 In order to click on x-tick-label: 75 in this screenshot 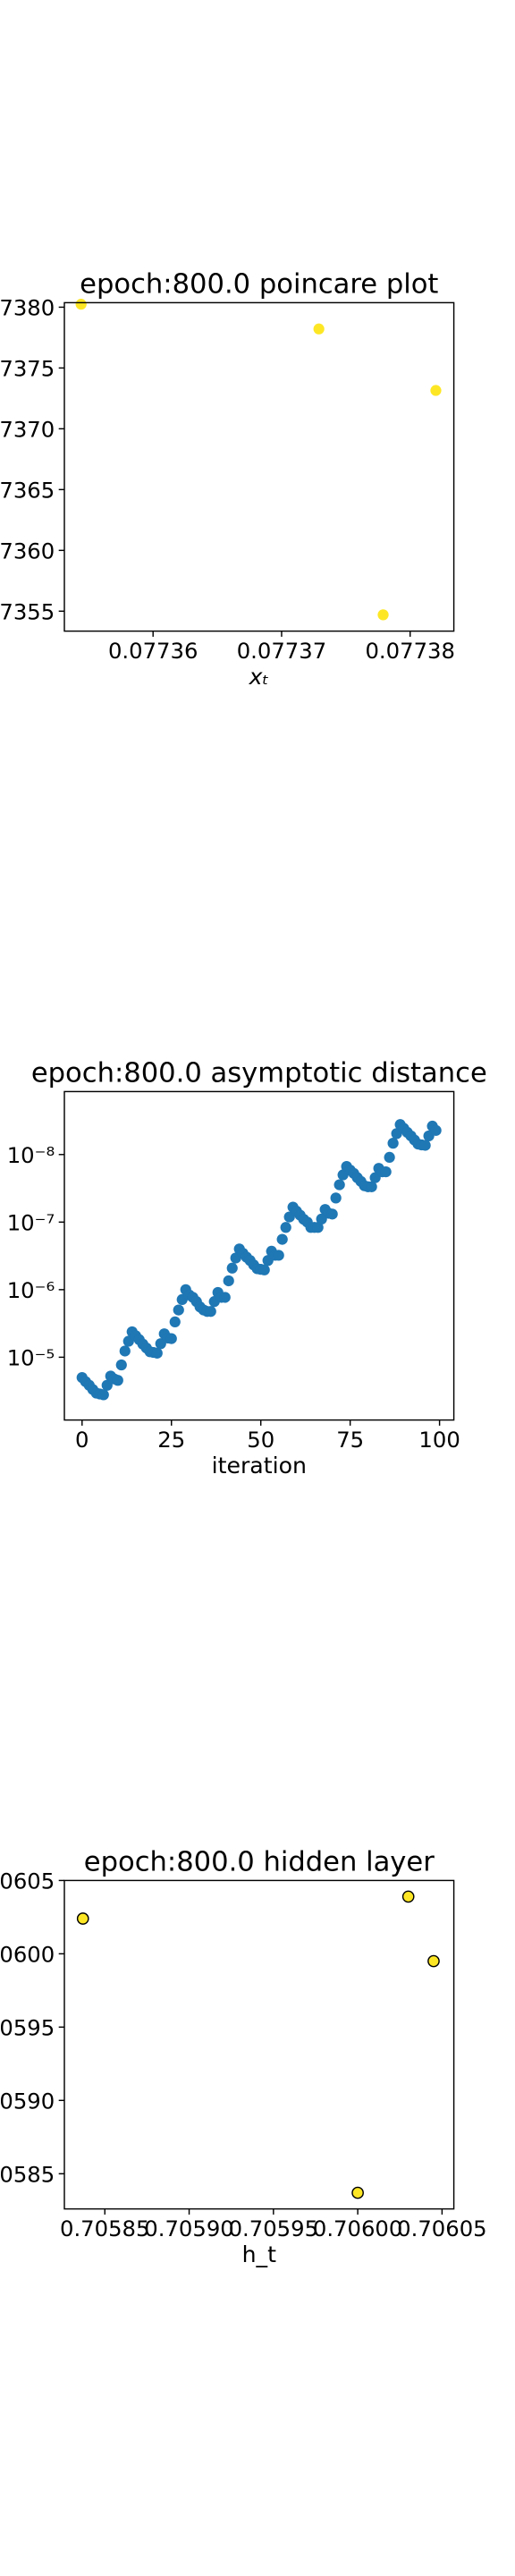, I will do `click(350, 1440)`.